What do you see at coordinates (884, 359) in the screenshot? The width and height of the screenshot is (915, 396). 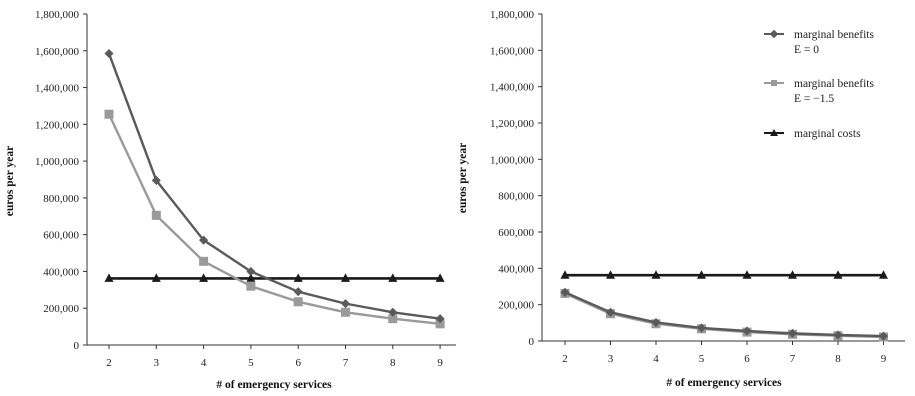 I see `right-x-tick-label: 9` at bounding box center [884, 359].